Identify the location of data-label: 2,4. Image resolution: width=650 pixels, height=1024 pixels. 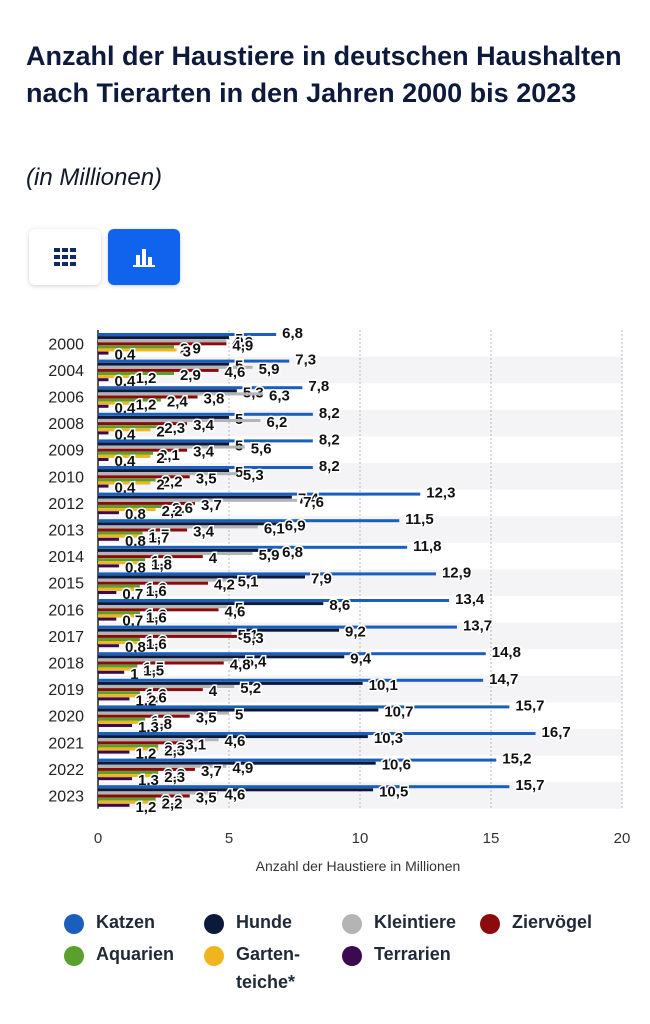
(178, 402).